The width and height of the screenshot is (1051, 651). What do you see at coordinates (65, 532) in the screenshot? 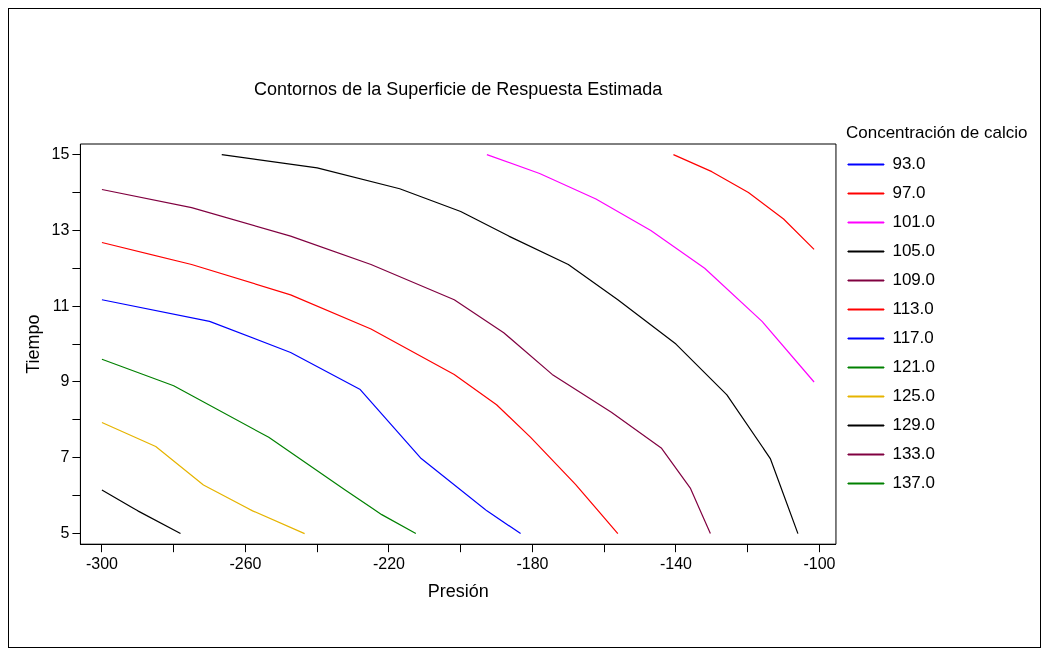
I see `y-tick-label: 5` at bounding box center [65, 532].